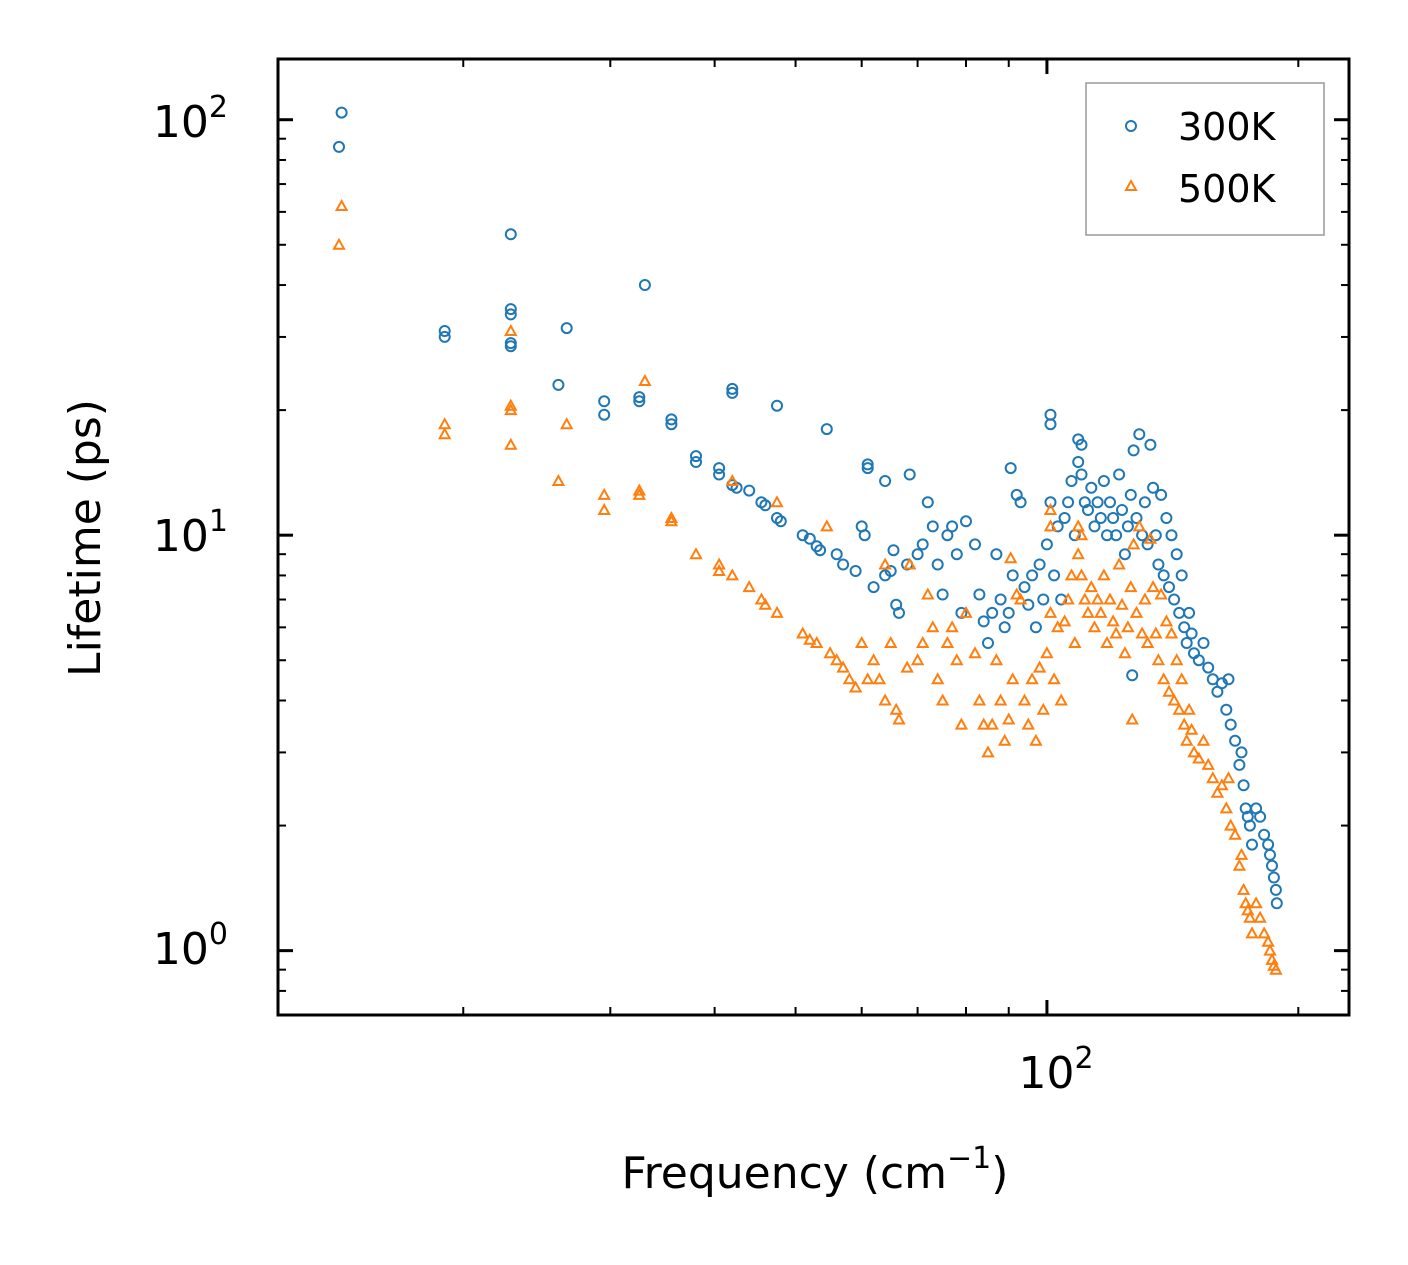 This screenshot has height=1265, width=1408. Describe the element at coordinates (1055, 1070) in the screenshot. I see `x-tick-label-100: 102` at that location.